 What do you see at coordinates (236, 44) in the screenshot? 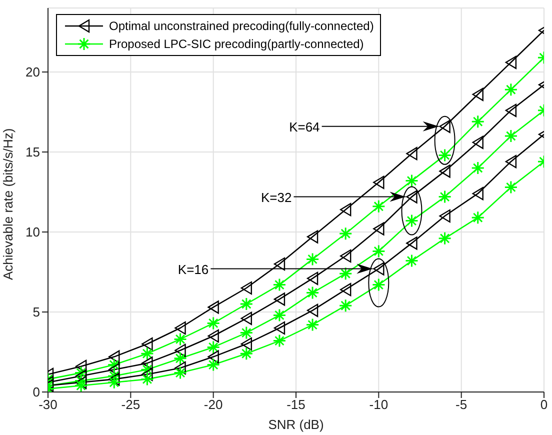
I see `legend-label: Proposed LPC-SIC precoding(partly-connected)` at bounding box center [236, 44].